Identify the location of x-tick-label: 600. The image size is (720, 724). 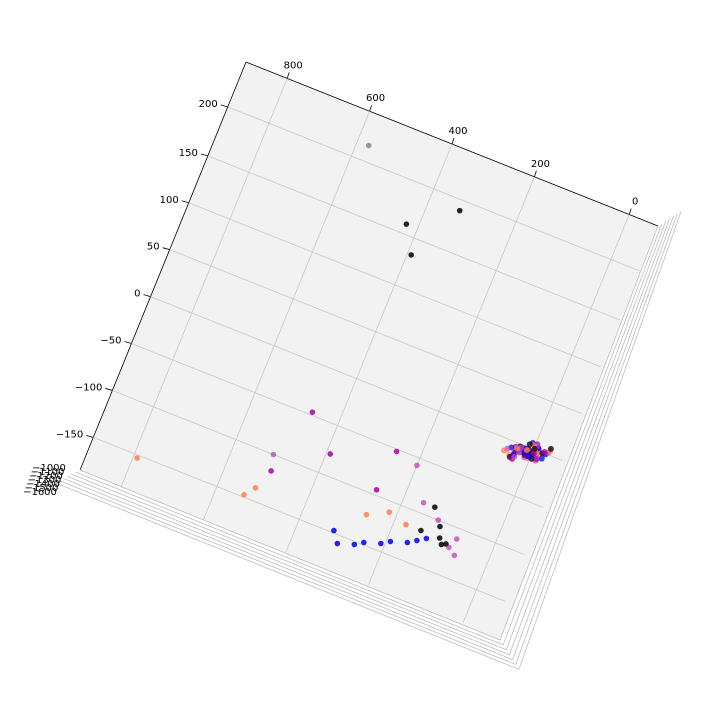
(375, 98).